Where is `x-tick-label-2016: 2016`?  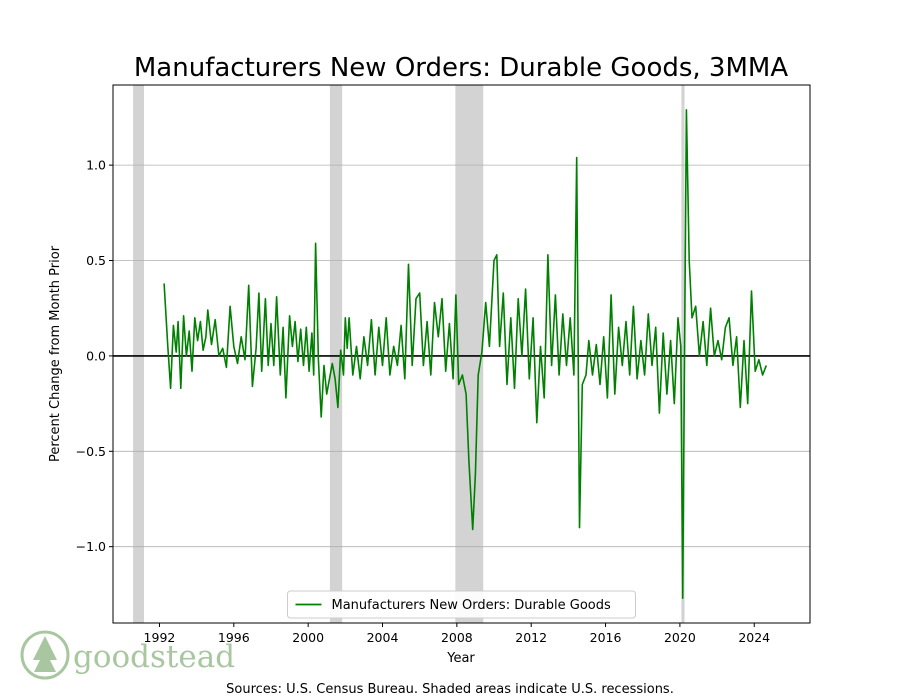 x-tick-label-2016: 2016 is located at coordinates (606, 637).